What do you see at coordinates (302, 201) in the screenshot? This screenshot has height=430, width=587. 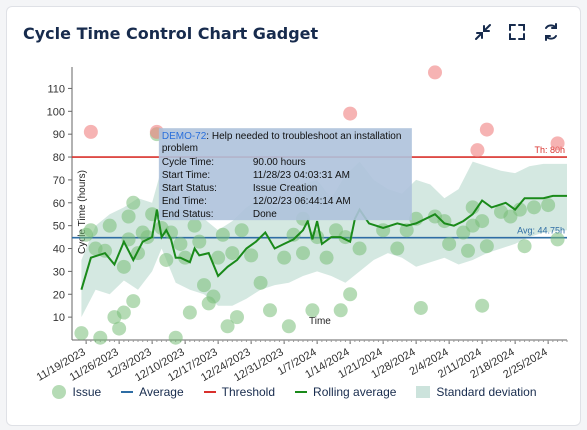 I see `tooltip-row-value: 12/02/23 06:44:14 AM` at bounding box center [302, 201].